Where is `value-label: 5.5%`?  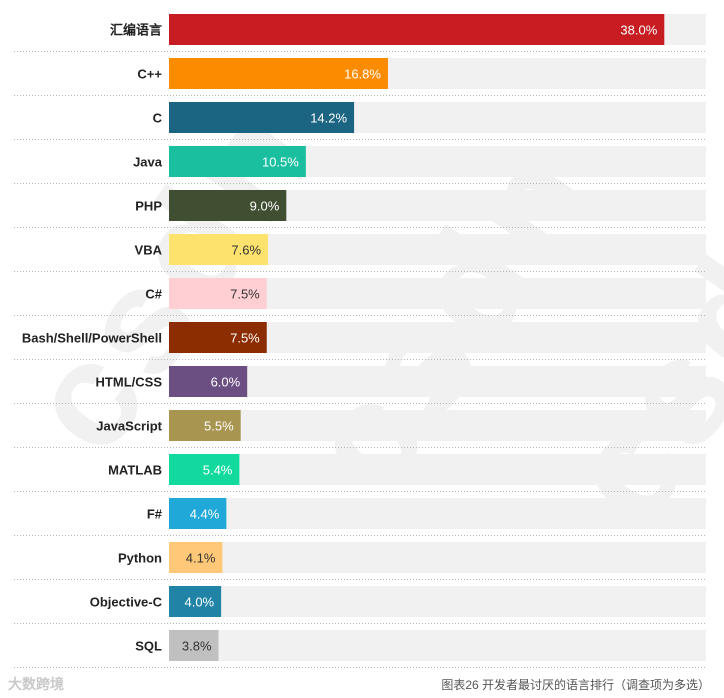 value-label: 5.5% is located at coordinates (219, 426).